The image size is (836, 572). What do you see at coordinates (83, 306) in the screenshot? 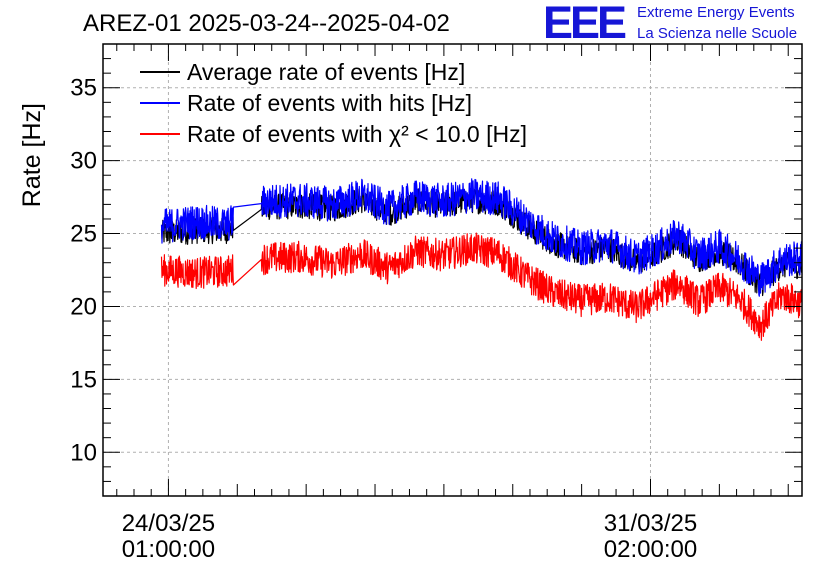
I see `y-tick-label: 20` at bounding box center [83, 306].